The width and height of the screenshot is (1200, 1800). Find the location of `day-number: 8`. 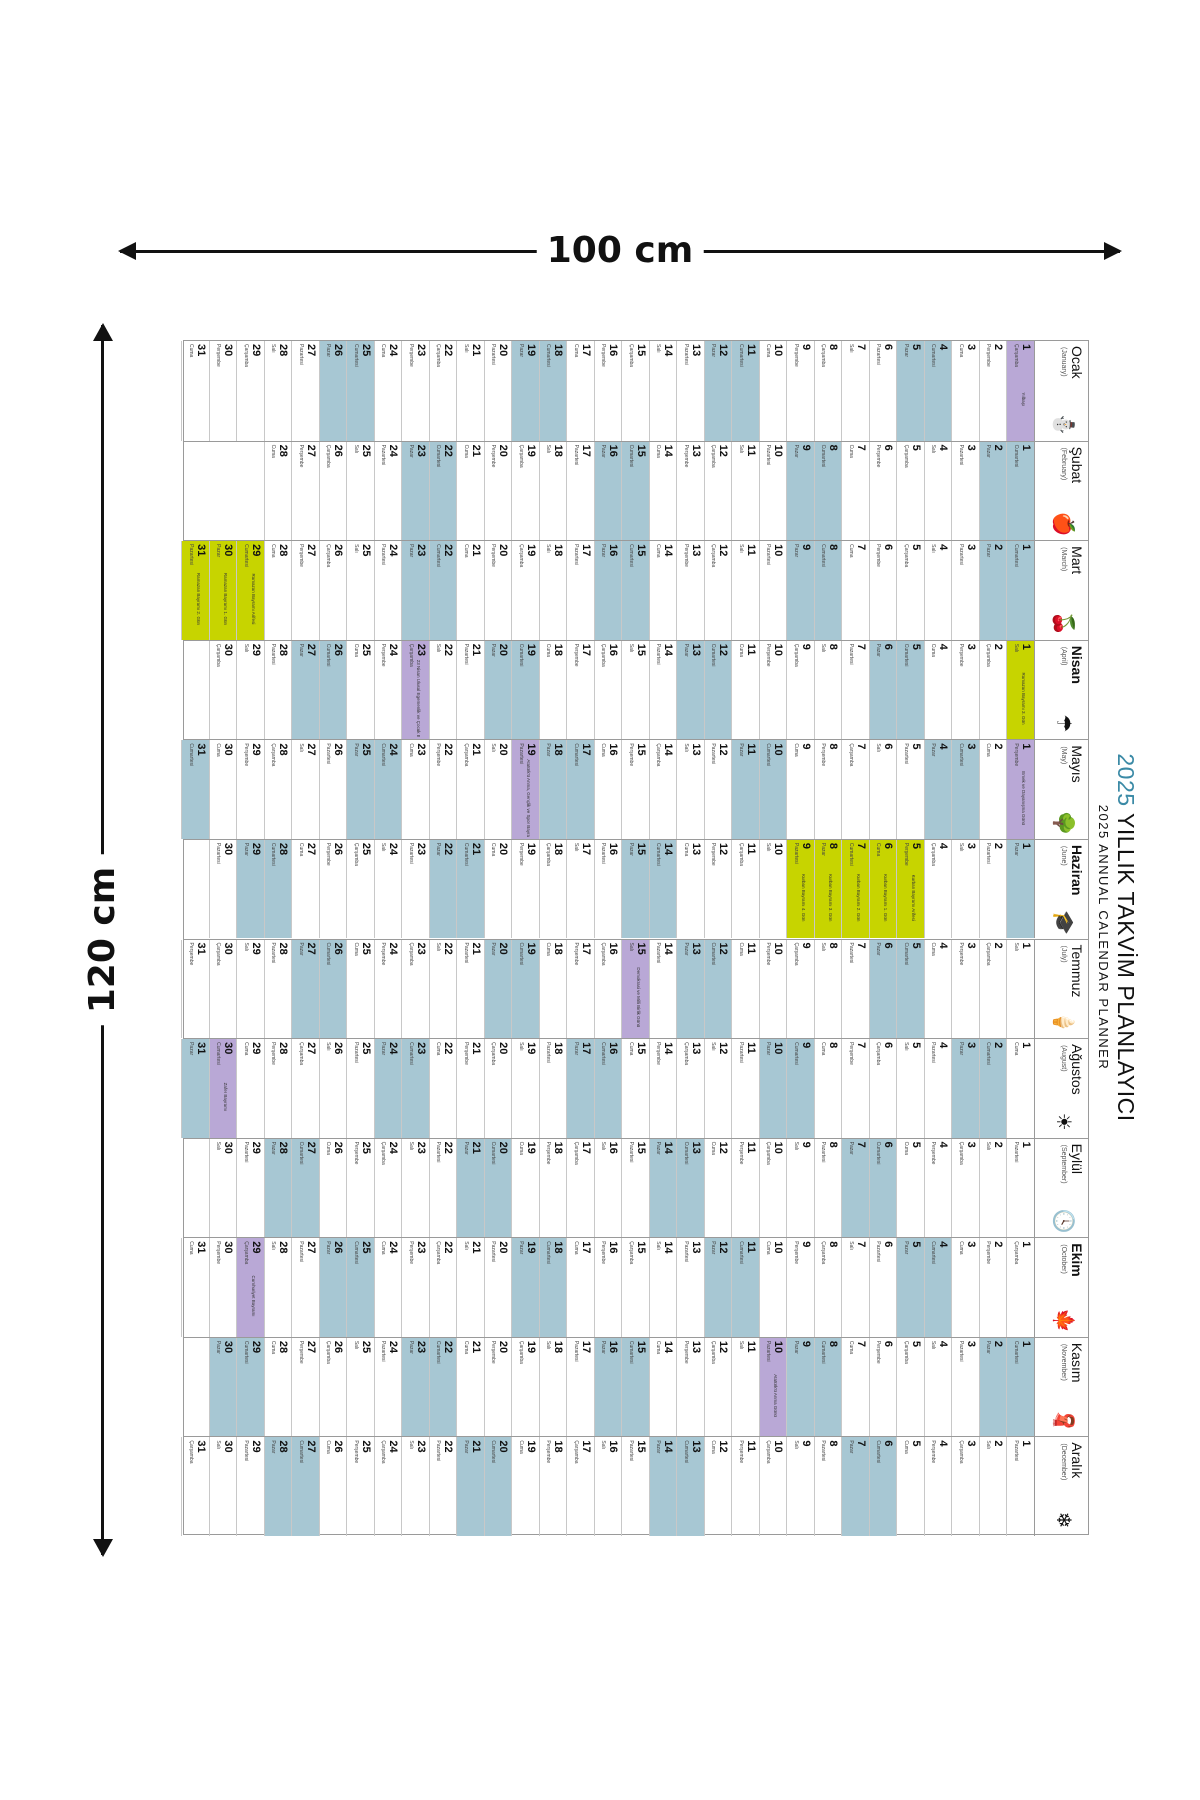

day-number: 8 is located at coordinates (833, 945).